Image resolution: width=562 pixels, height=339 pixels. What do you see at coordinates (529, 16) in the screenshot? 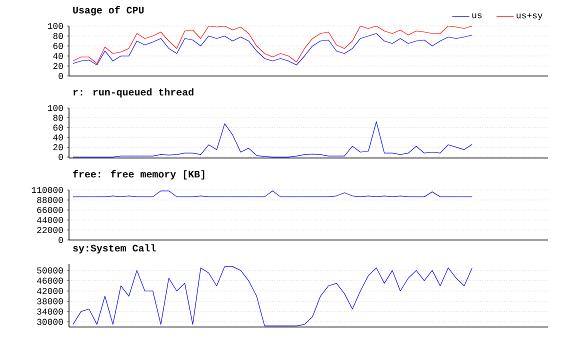
I see `legend-label: us+sy` at bounding box center [529, 16].